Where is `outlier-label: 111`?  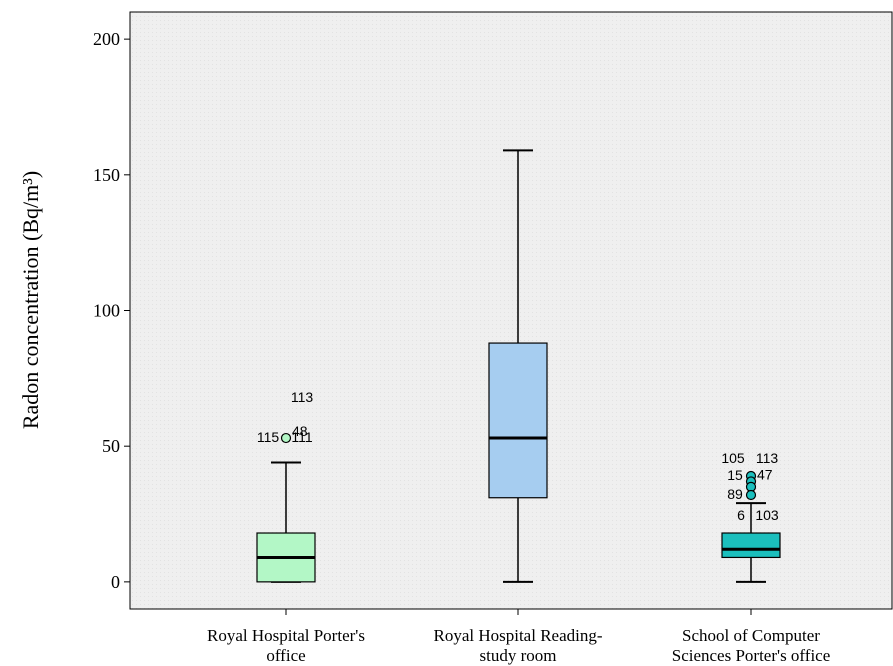
outlier-label: 111 is located at coordinates (301, 437).